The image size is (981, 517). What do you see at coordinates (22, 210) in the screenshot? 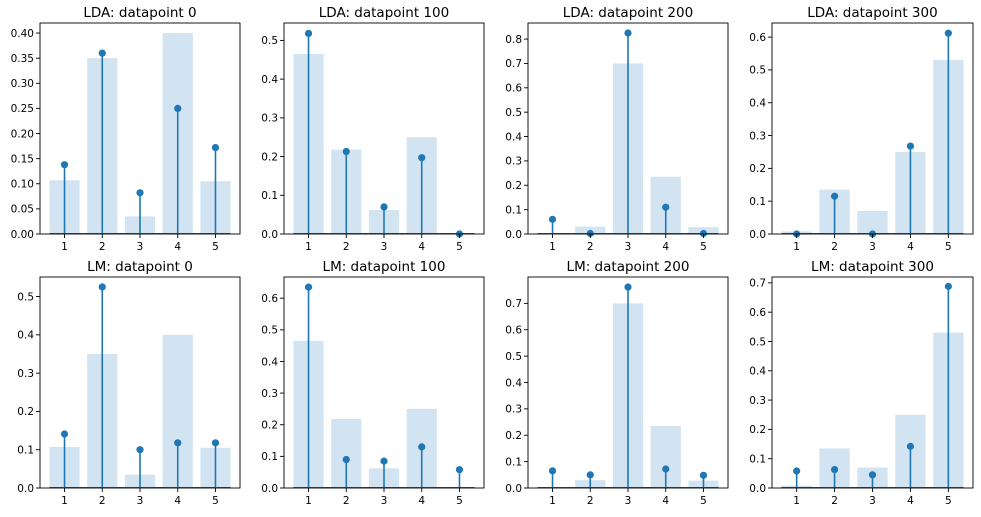
I see `y-tick-label: 0.05` at bounding box center [22, 210].